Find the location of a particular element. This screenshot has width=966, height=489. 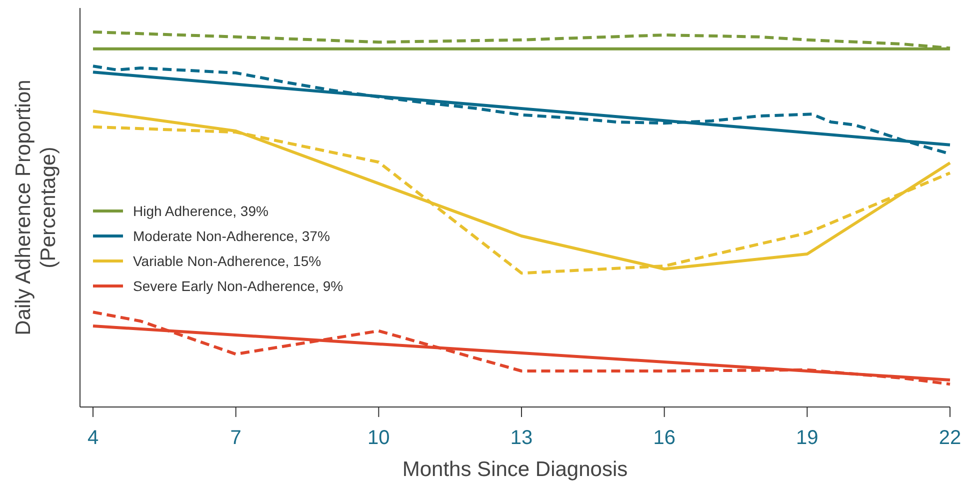

x-tick-label: 22 is located at coordinates (950, 438).